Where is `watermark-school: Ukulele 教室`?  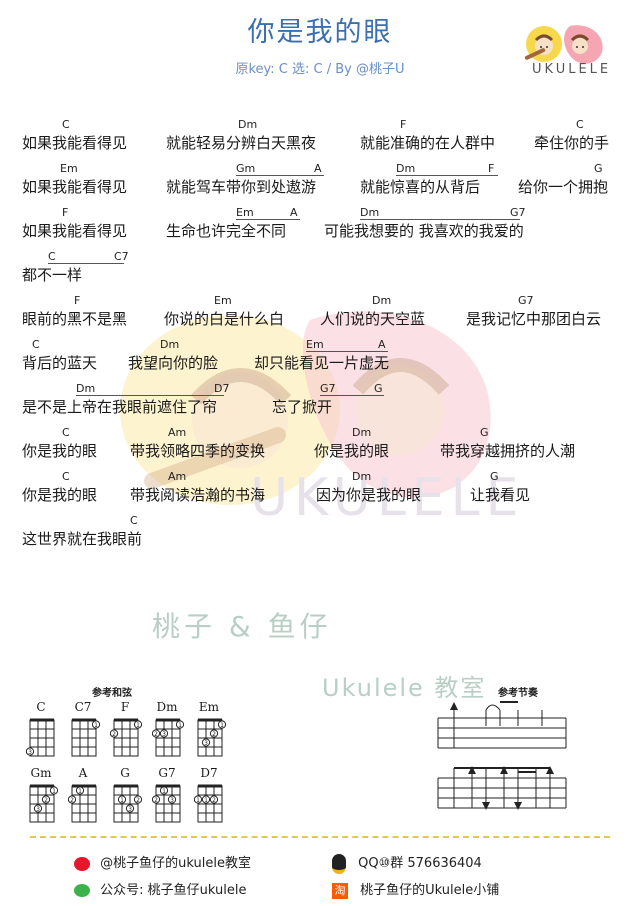
watermark-school: Ukulele 教室 is located at coordinates (404, 688).